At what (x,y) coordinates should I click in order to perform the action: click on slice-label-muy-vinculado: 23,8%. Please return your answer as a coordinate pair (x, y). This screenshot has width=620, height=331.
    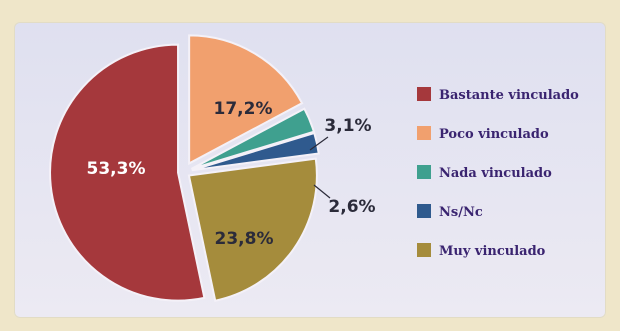
    Looking at the image, I should click on (244, 239).